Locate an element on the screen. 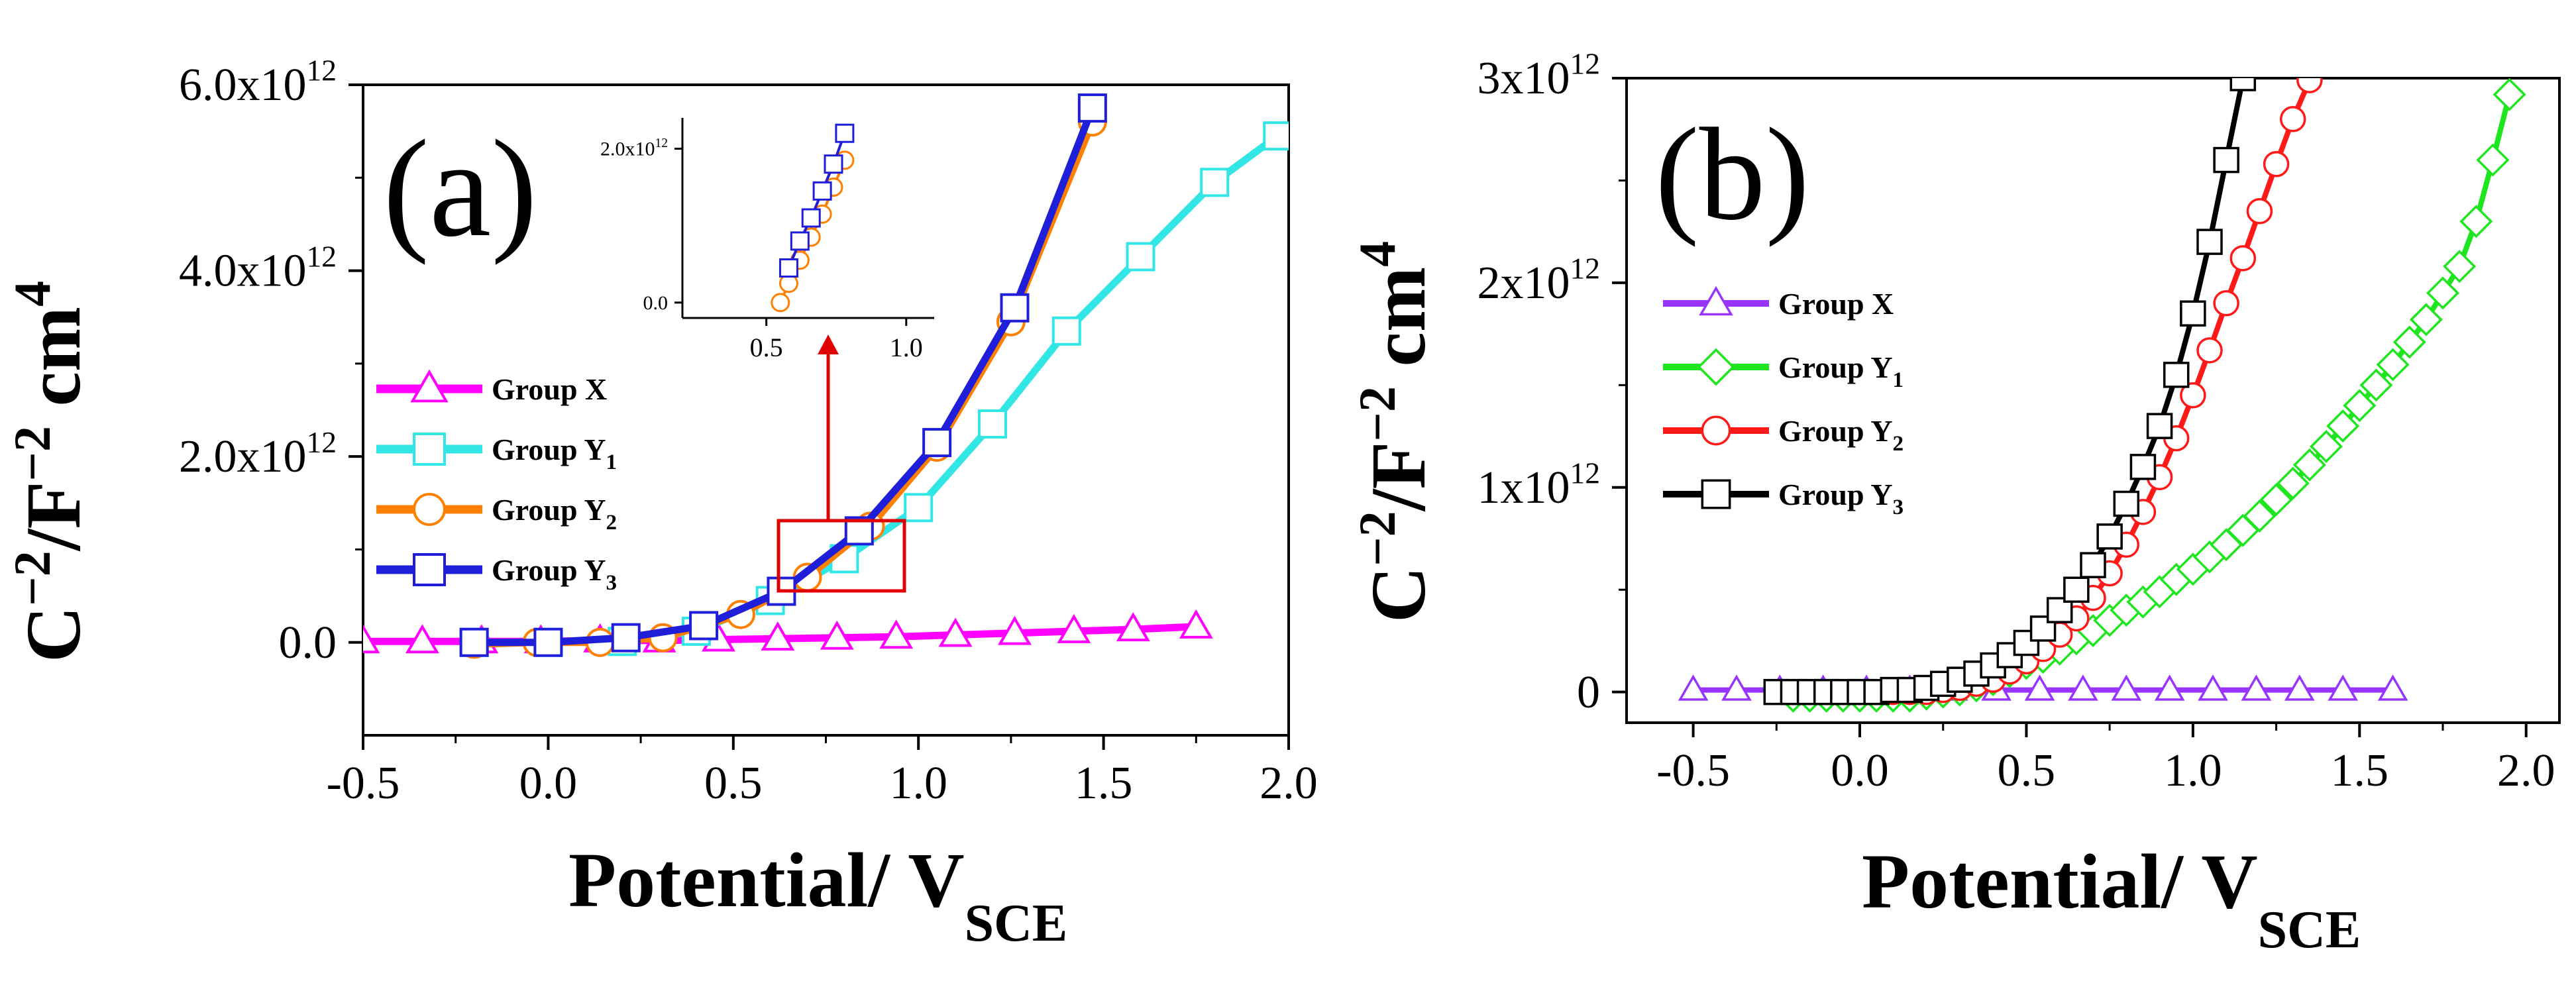 This screenshot has width=2576, height=989. x-tick-label: 1.0 is located at coordinates (2193, 771).